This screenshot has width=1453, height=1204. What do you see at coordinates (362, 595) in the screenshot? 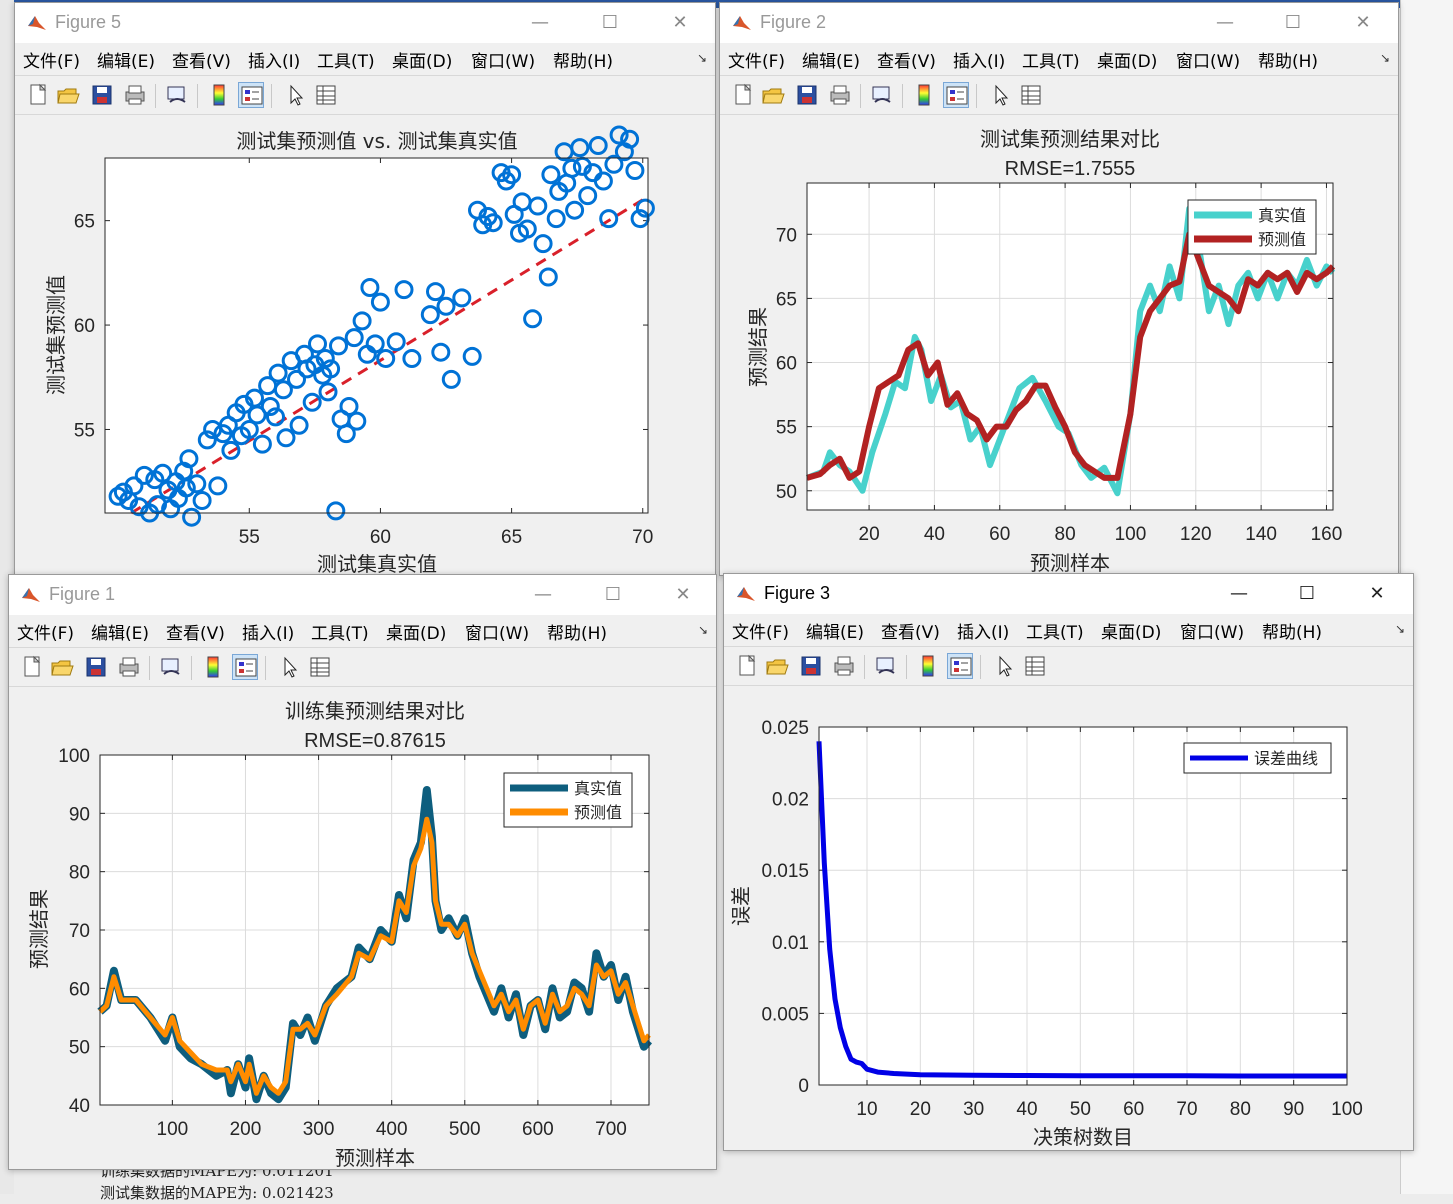
I see `title-bar: Figure 1 — ☐ ✕` at bounding box center [362, 595].